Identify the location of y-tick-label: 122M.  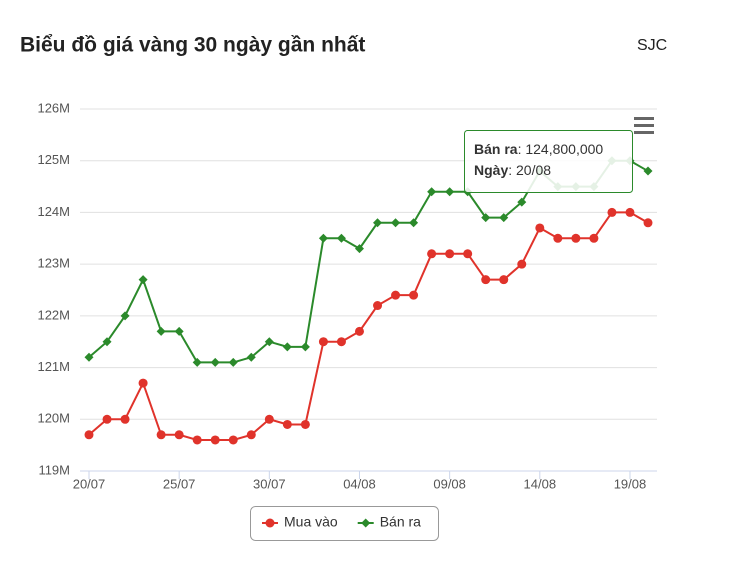
(53, 314).